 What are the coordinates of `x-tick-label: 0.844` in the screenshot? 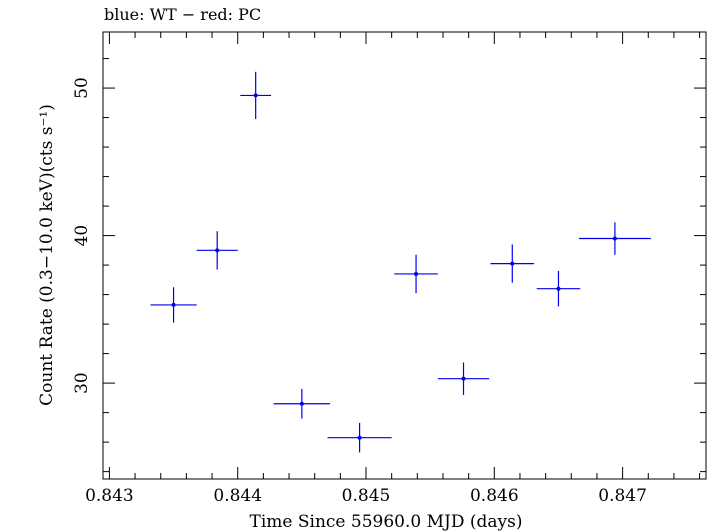 It's located at (237, 496).